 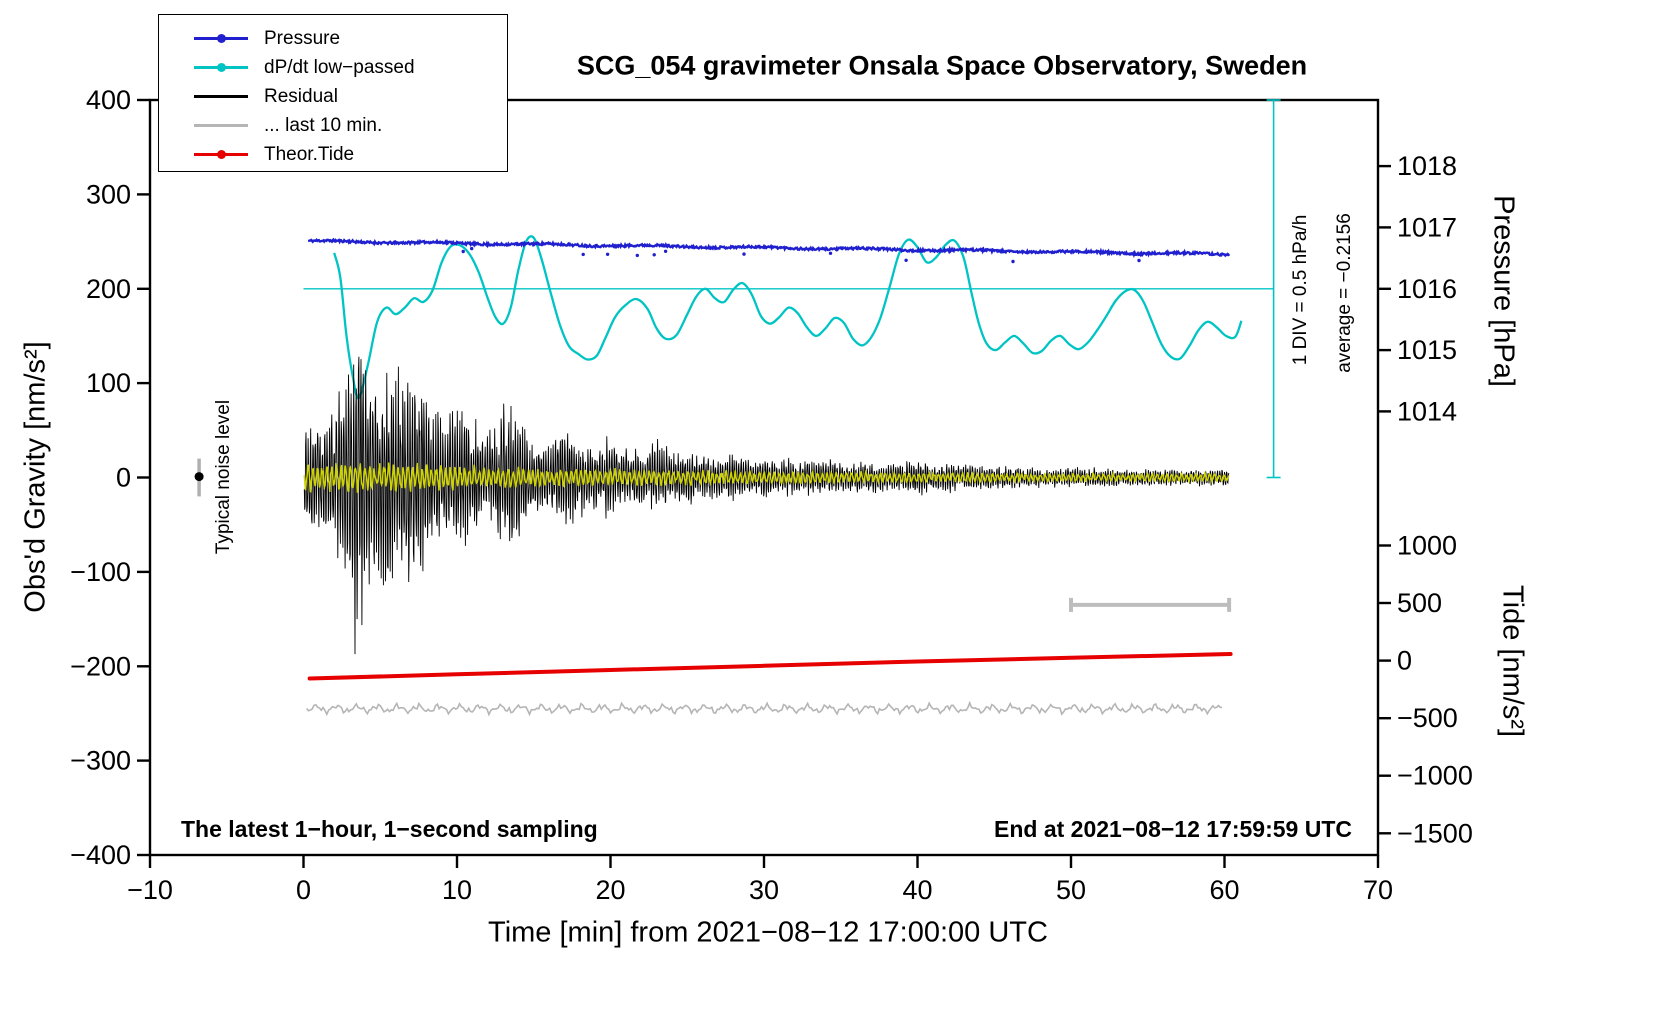 What do you see at coordinates (766, 477) in the screenshot?
I see `series-residual-lowpassed` at bounding box center [766, 477].